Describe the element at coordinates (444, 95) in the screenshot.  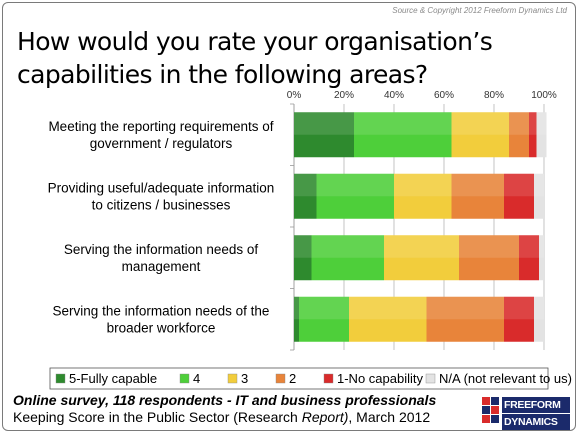
I see `x-tick-label: 60%` at that location.